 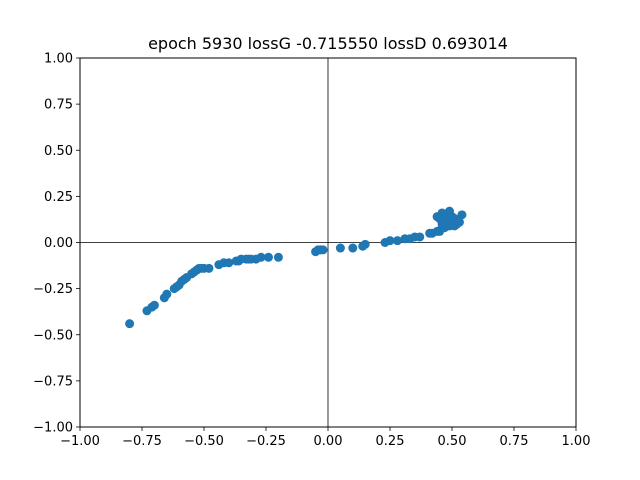 What do you see at coordinates (53, 428) in the screenshot?
I see `y-tick-label: −1.00` at bounding box center [53, 428].